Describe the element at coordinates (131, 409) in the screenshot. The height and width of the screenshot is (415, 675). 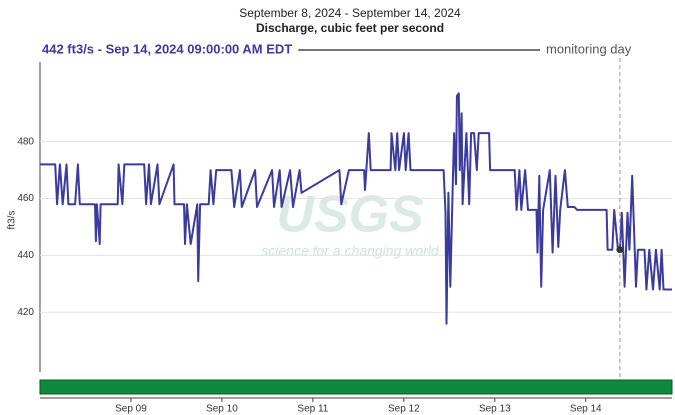
I see `x-tick-label: Sep 09` at that location.